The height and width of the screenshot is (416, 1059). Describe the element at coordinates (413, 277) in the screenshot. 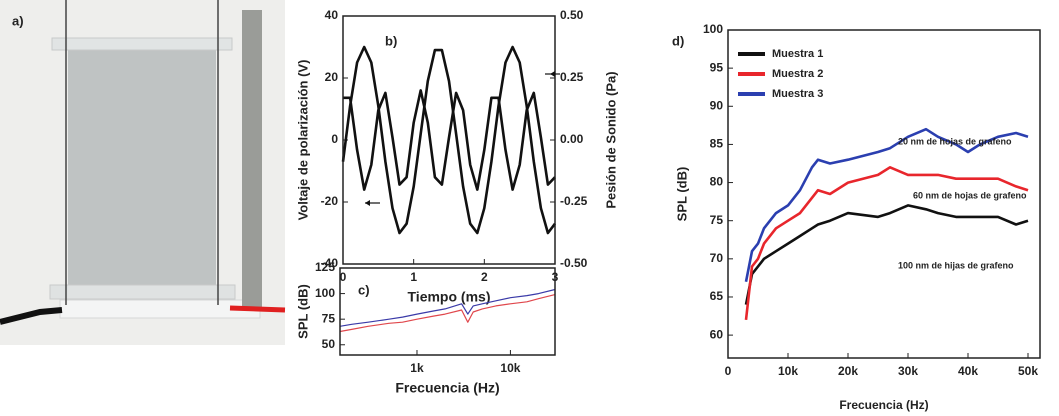

I see `x-tick-label: 1` at that location.